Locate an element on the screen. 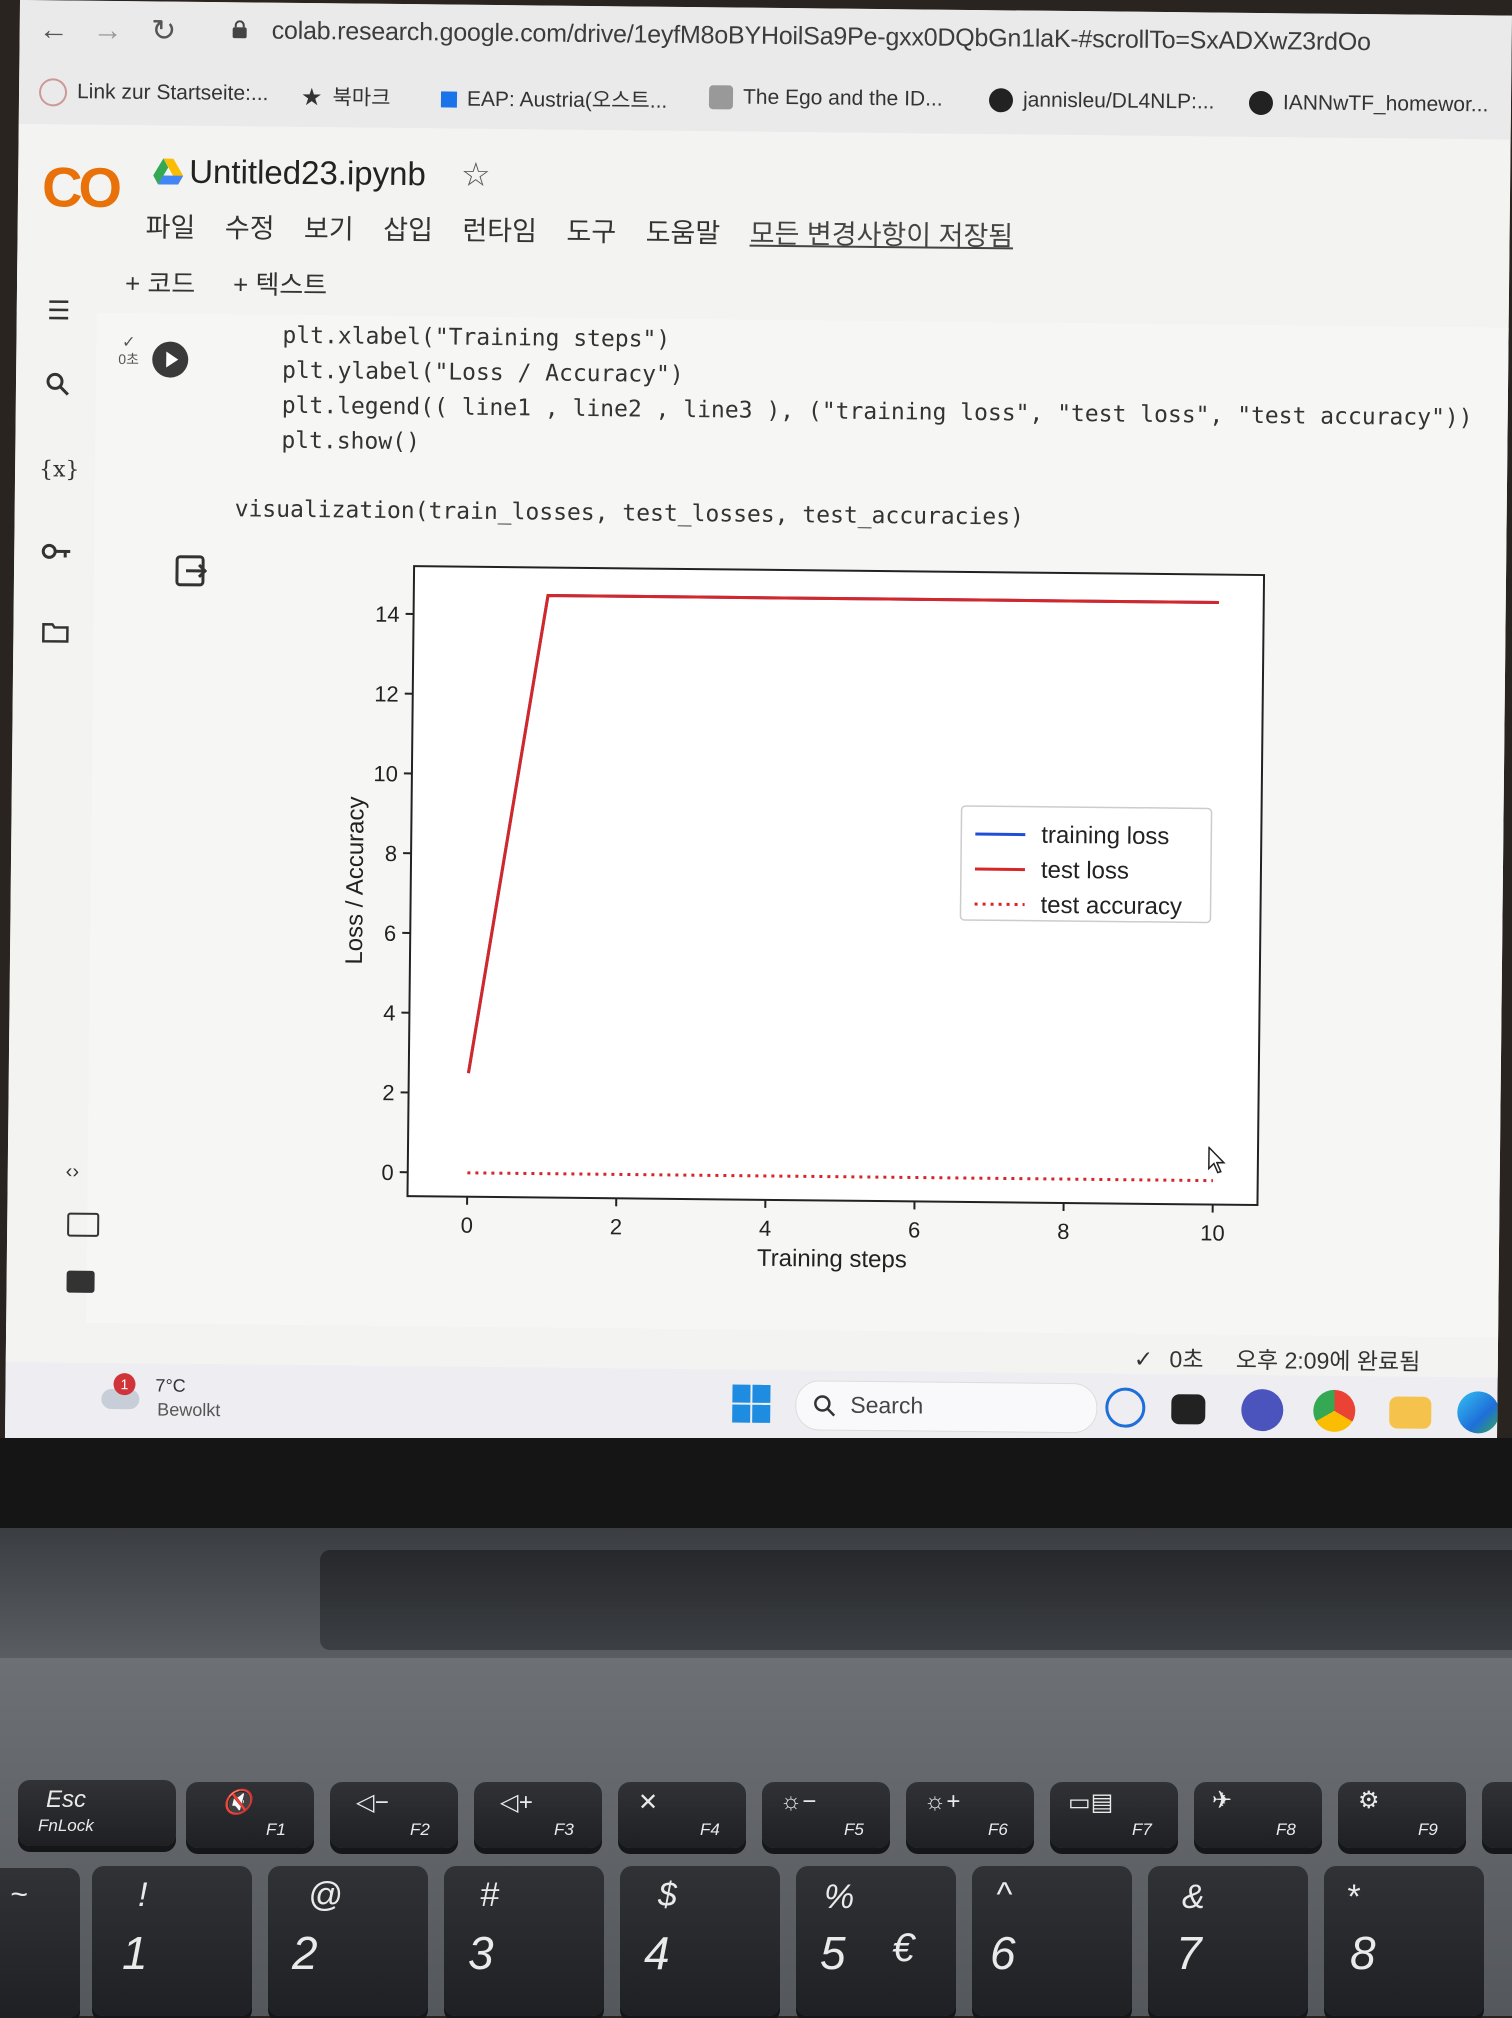 This screenshot has width=1512, height=2018. menu-edit: 수정 is located at coordinates (250, 228).